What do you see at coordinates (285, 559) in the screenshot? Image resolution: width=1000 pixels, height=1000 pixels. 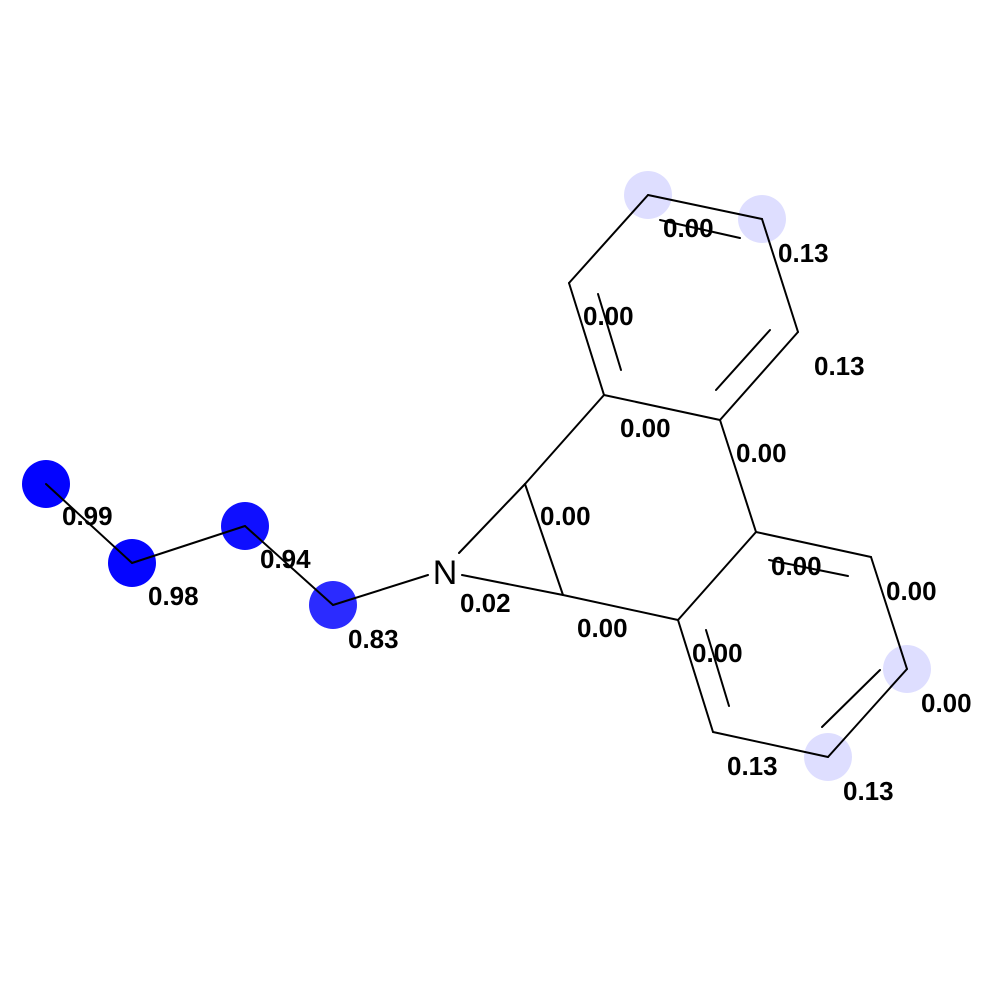 I see `atom-score-label: 0.94` at bounding box center [285, 559].